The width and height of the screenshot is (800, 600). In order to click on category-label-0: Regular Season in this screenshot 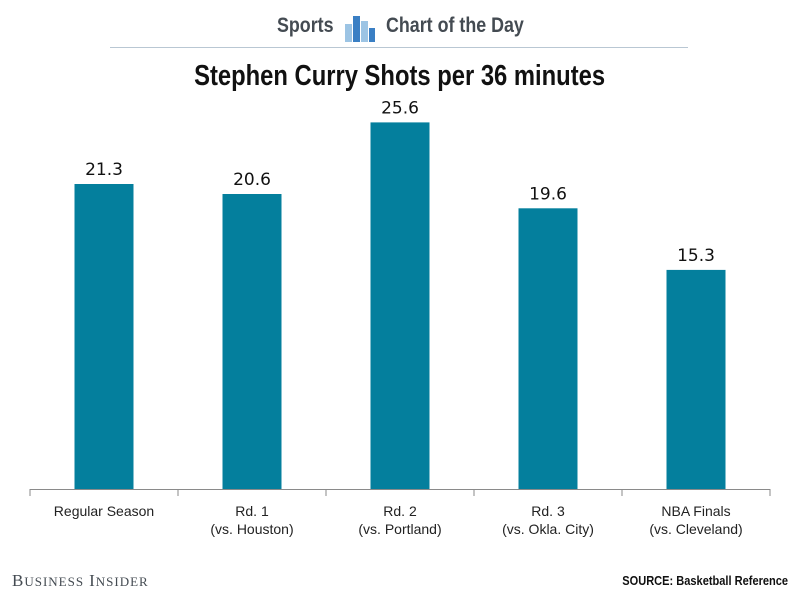, I will do `click(104, 511)`.